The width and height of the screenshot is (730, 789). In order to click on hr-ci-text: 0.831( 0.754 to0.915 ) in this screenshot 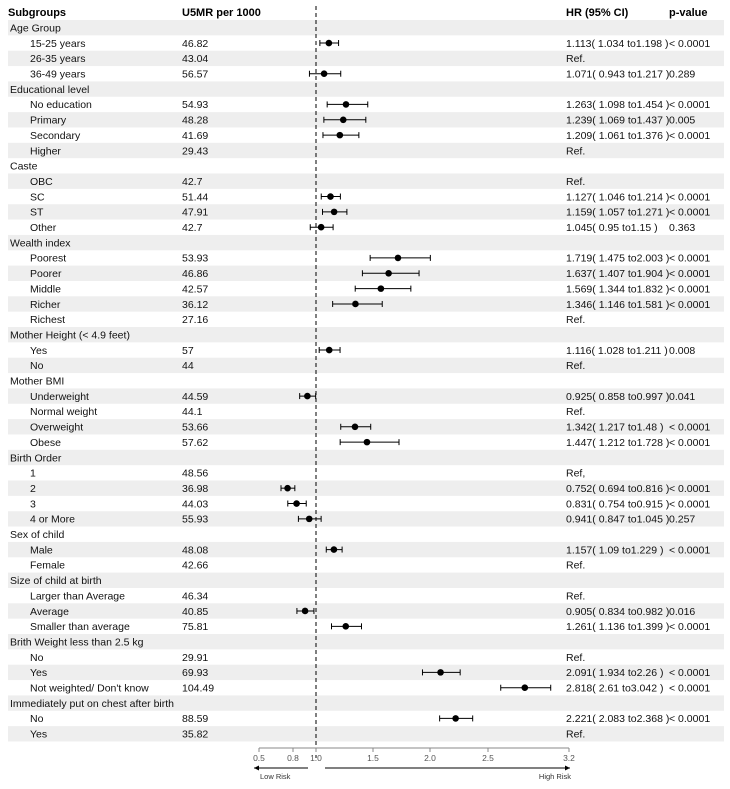, I will do `click(617, 504)`.